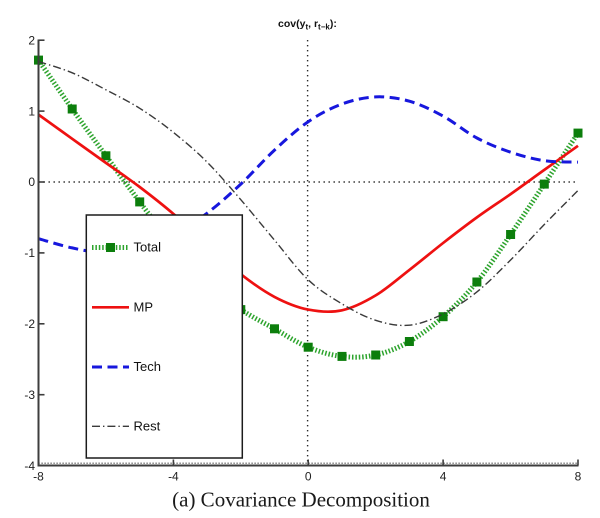  What do you see at coordinates (31, 40) in the screenshot?
I see `svg-text: 2` at bounding box center [31, 40].